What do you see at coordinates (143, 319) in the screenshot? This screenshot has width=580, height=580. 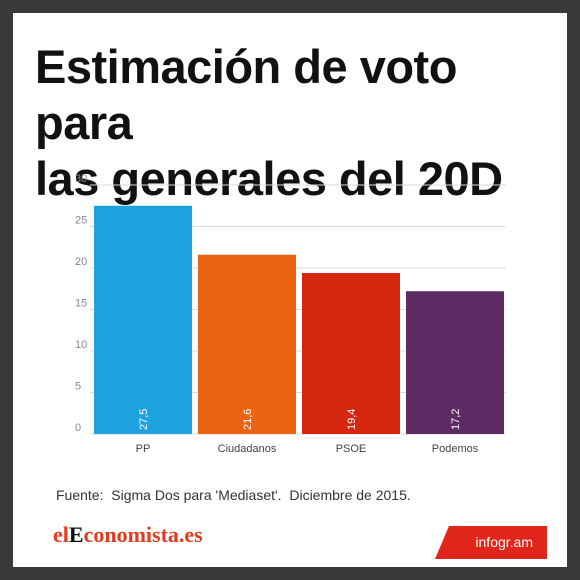 I see `bar-pp` at bounding box center [143, 319].